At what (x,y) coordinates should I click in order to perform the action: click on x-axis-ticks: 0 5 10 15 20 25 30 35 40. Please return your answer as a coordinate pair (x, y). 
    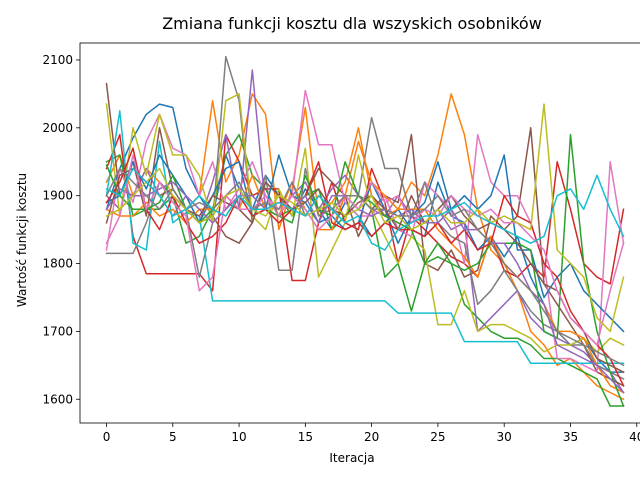
    Looking at the image, I should click on (371, 433).